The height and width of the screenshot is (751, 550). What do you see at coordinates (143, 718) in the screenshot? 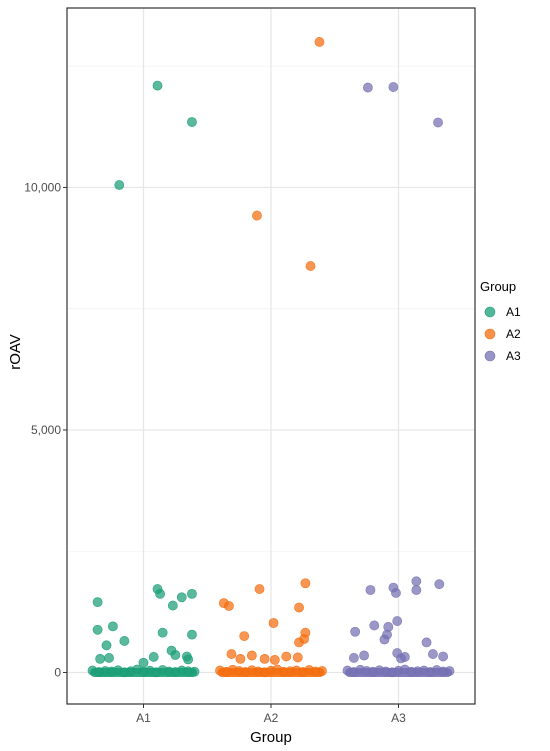
I see `x-tick-label: A1` at bounding box center [143, 718].